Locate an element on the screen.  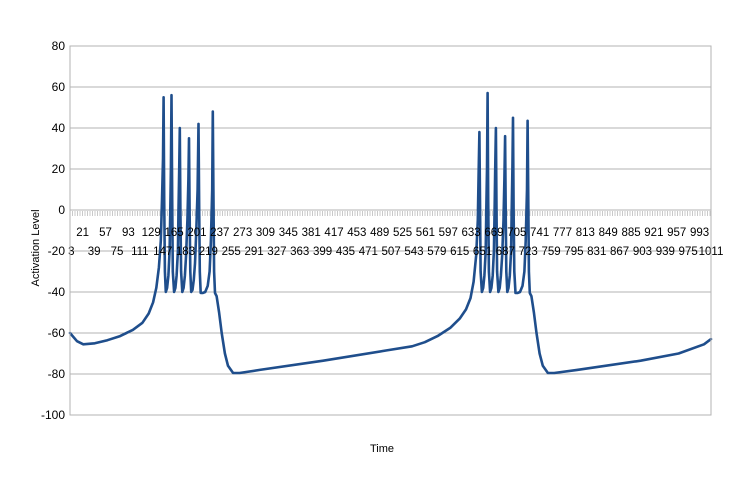
x-tick-label: 903 is located at coordinates (642, 252).